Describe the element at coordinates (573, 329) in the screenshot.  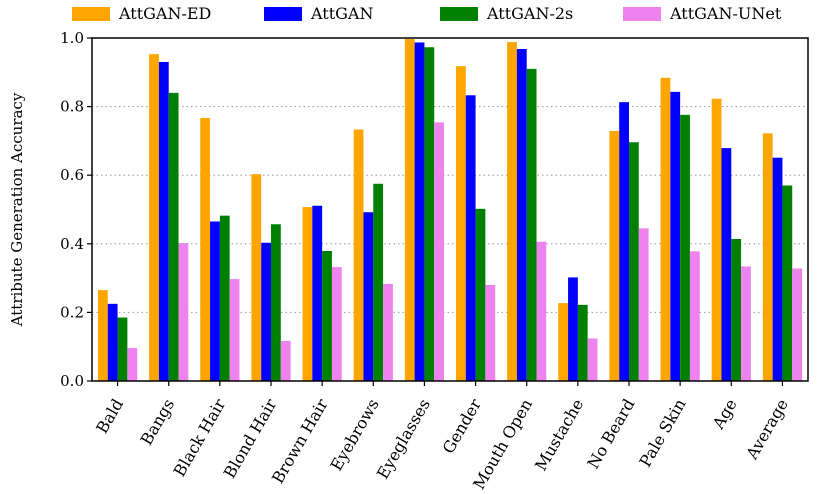
I see `bar-attgan-mustache` at that location.